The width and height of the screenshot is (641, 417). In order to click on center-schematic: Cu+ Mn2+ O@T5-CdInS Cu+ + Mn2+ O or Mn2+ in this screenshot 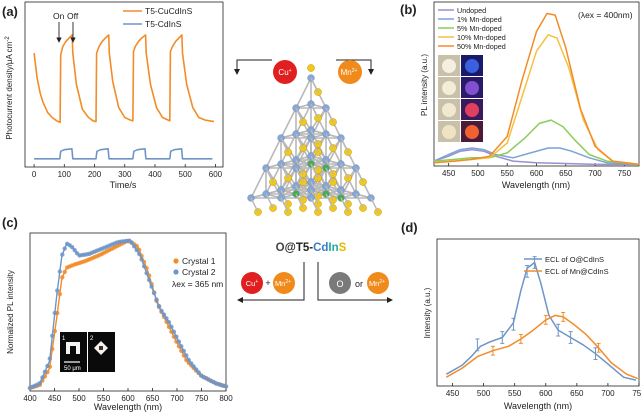, I will do `click(313, 181)`.